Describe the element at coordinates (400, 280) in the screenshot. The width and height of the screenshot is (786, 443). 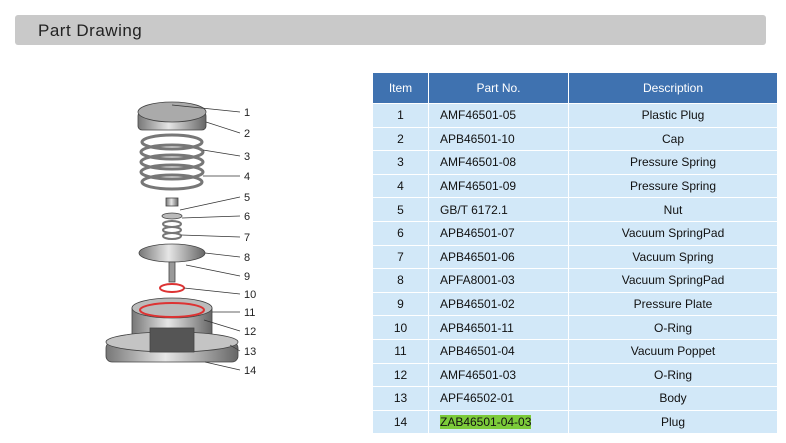
I see `table-cell: 8` at that location.